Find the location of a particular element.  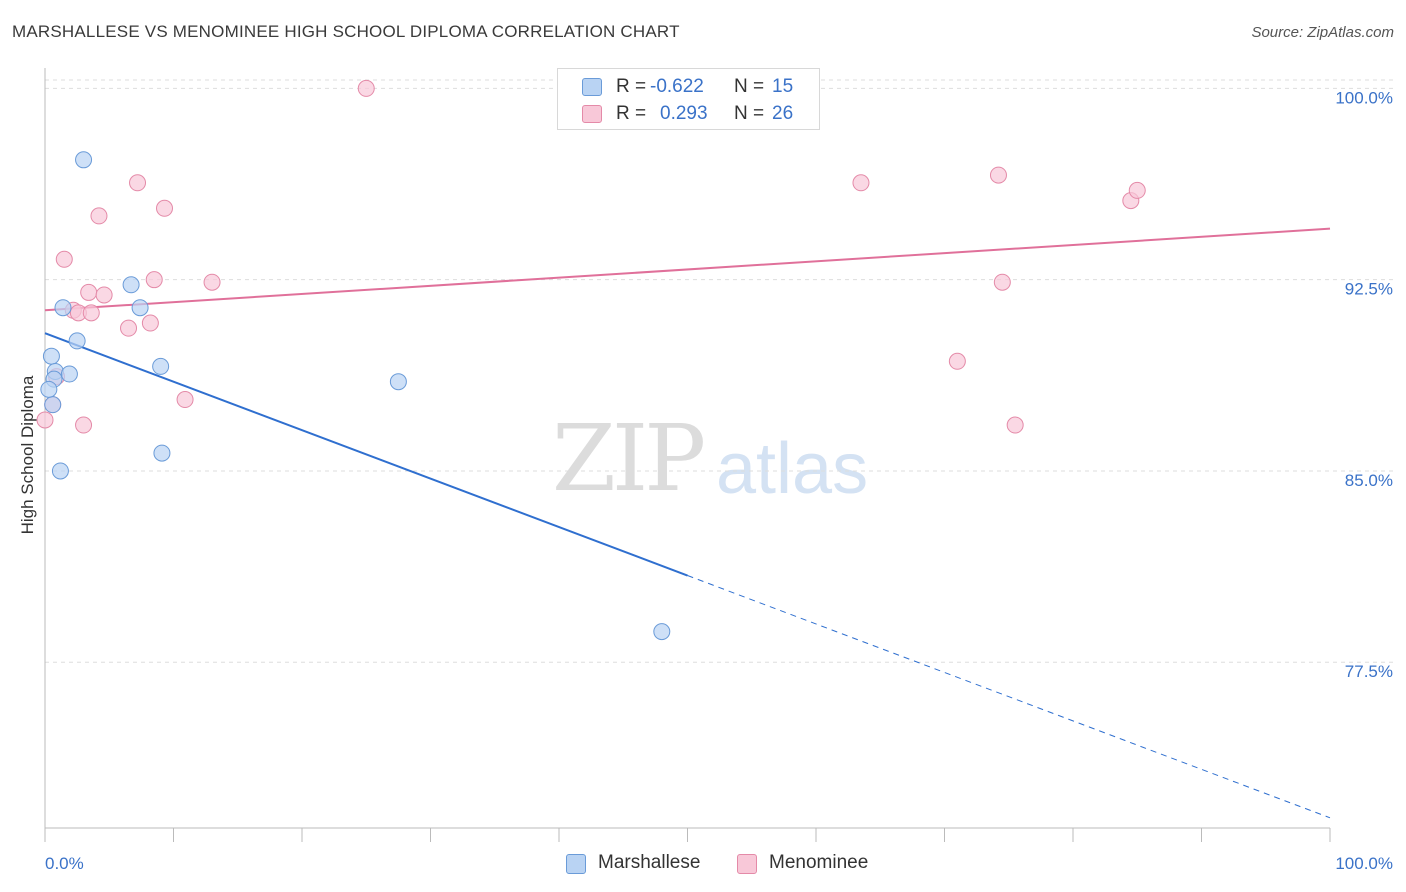

marshallese-trend-line-extension is located at coordinates (1009, 697).